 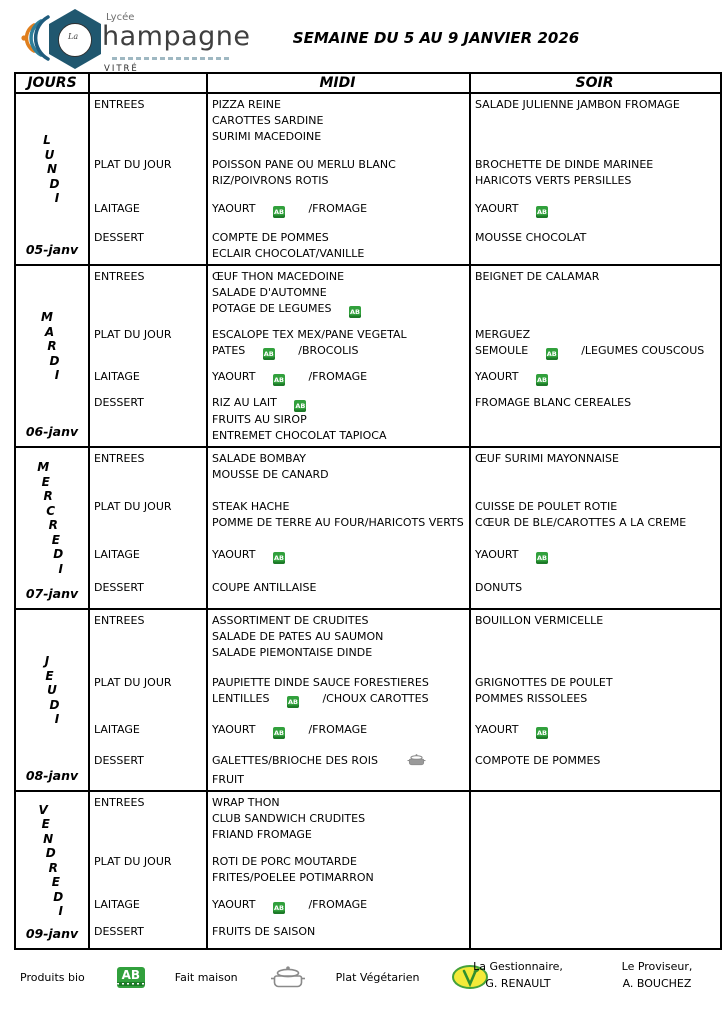 I want to click on menu-line: FRUITS DE SAISON, so click(x=338, y=932).